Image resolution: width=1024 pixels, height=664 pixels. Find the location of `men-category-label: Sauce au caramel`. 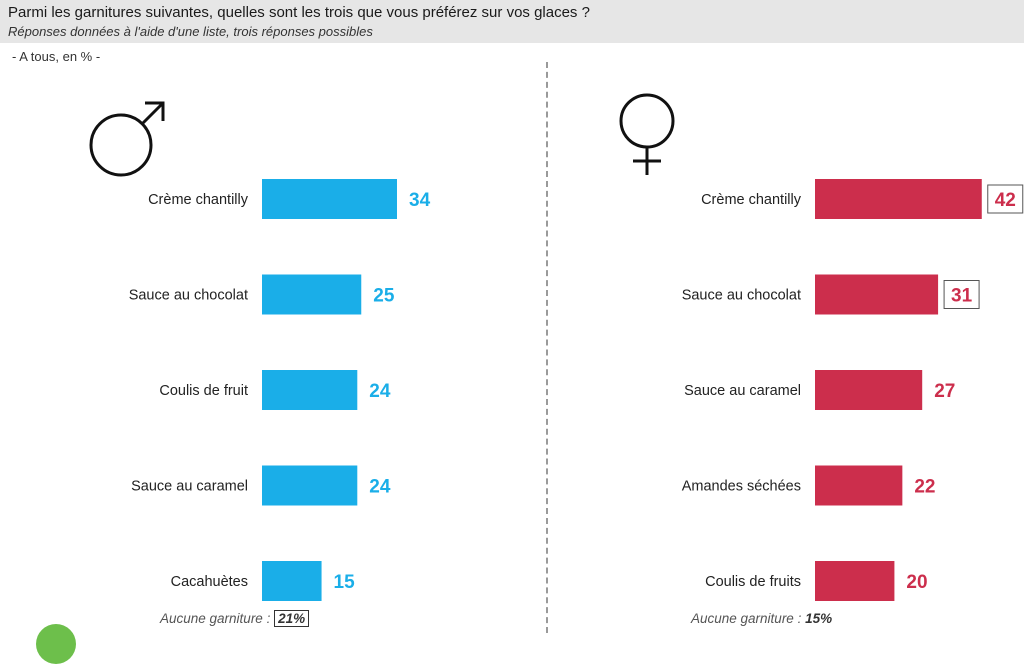

men-category-label: Sauce au caramel is located at coordinates (189, 487).